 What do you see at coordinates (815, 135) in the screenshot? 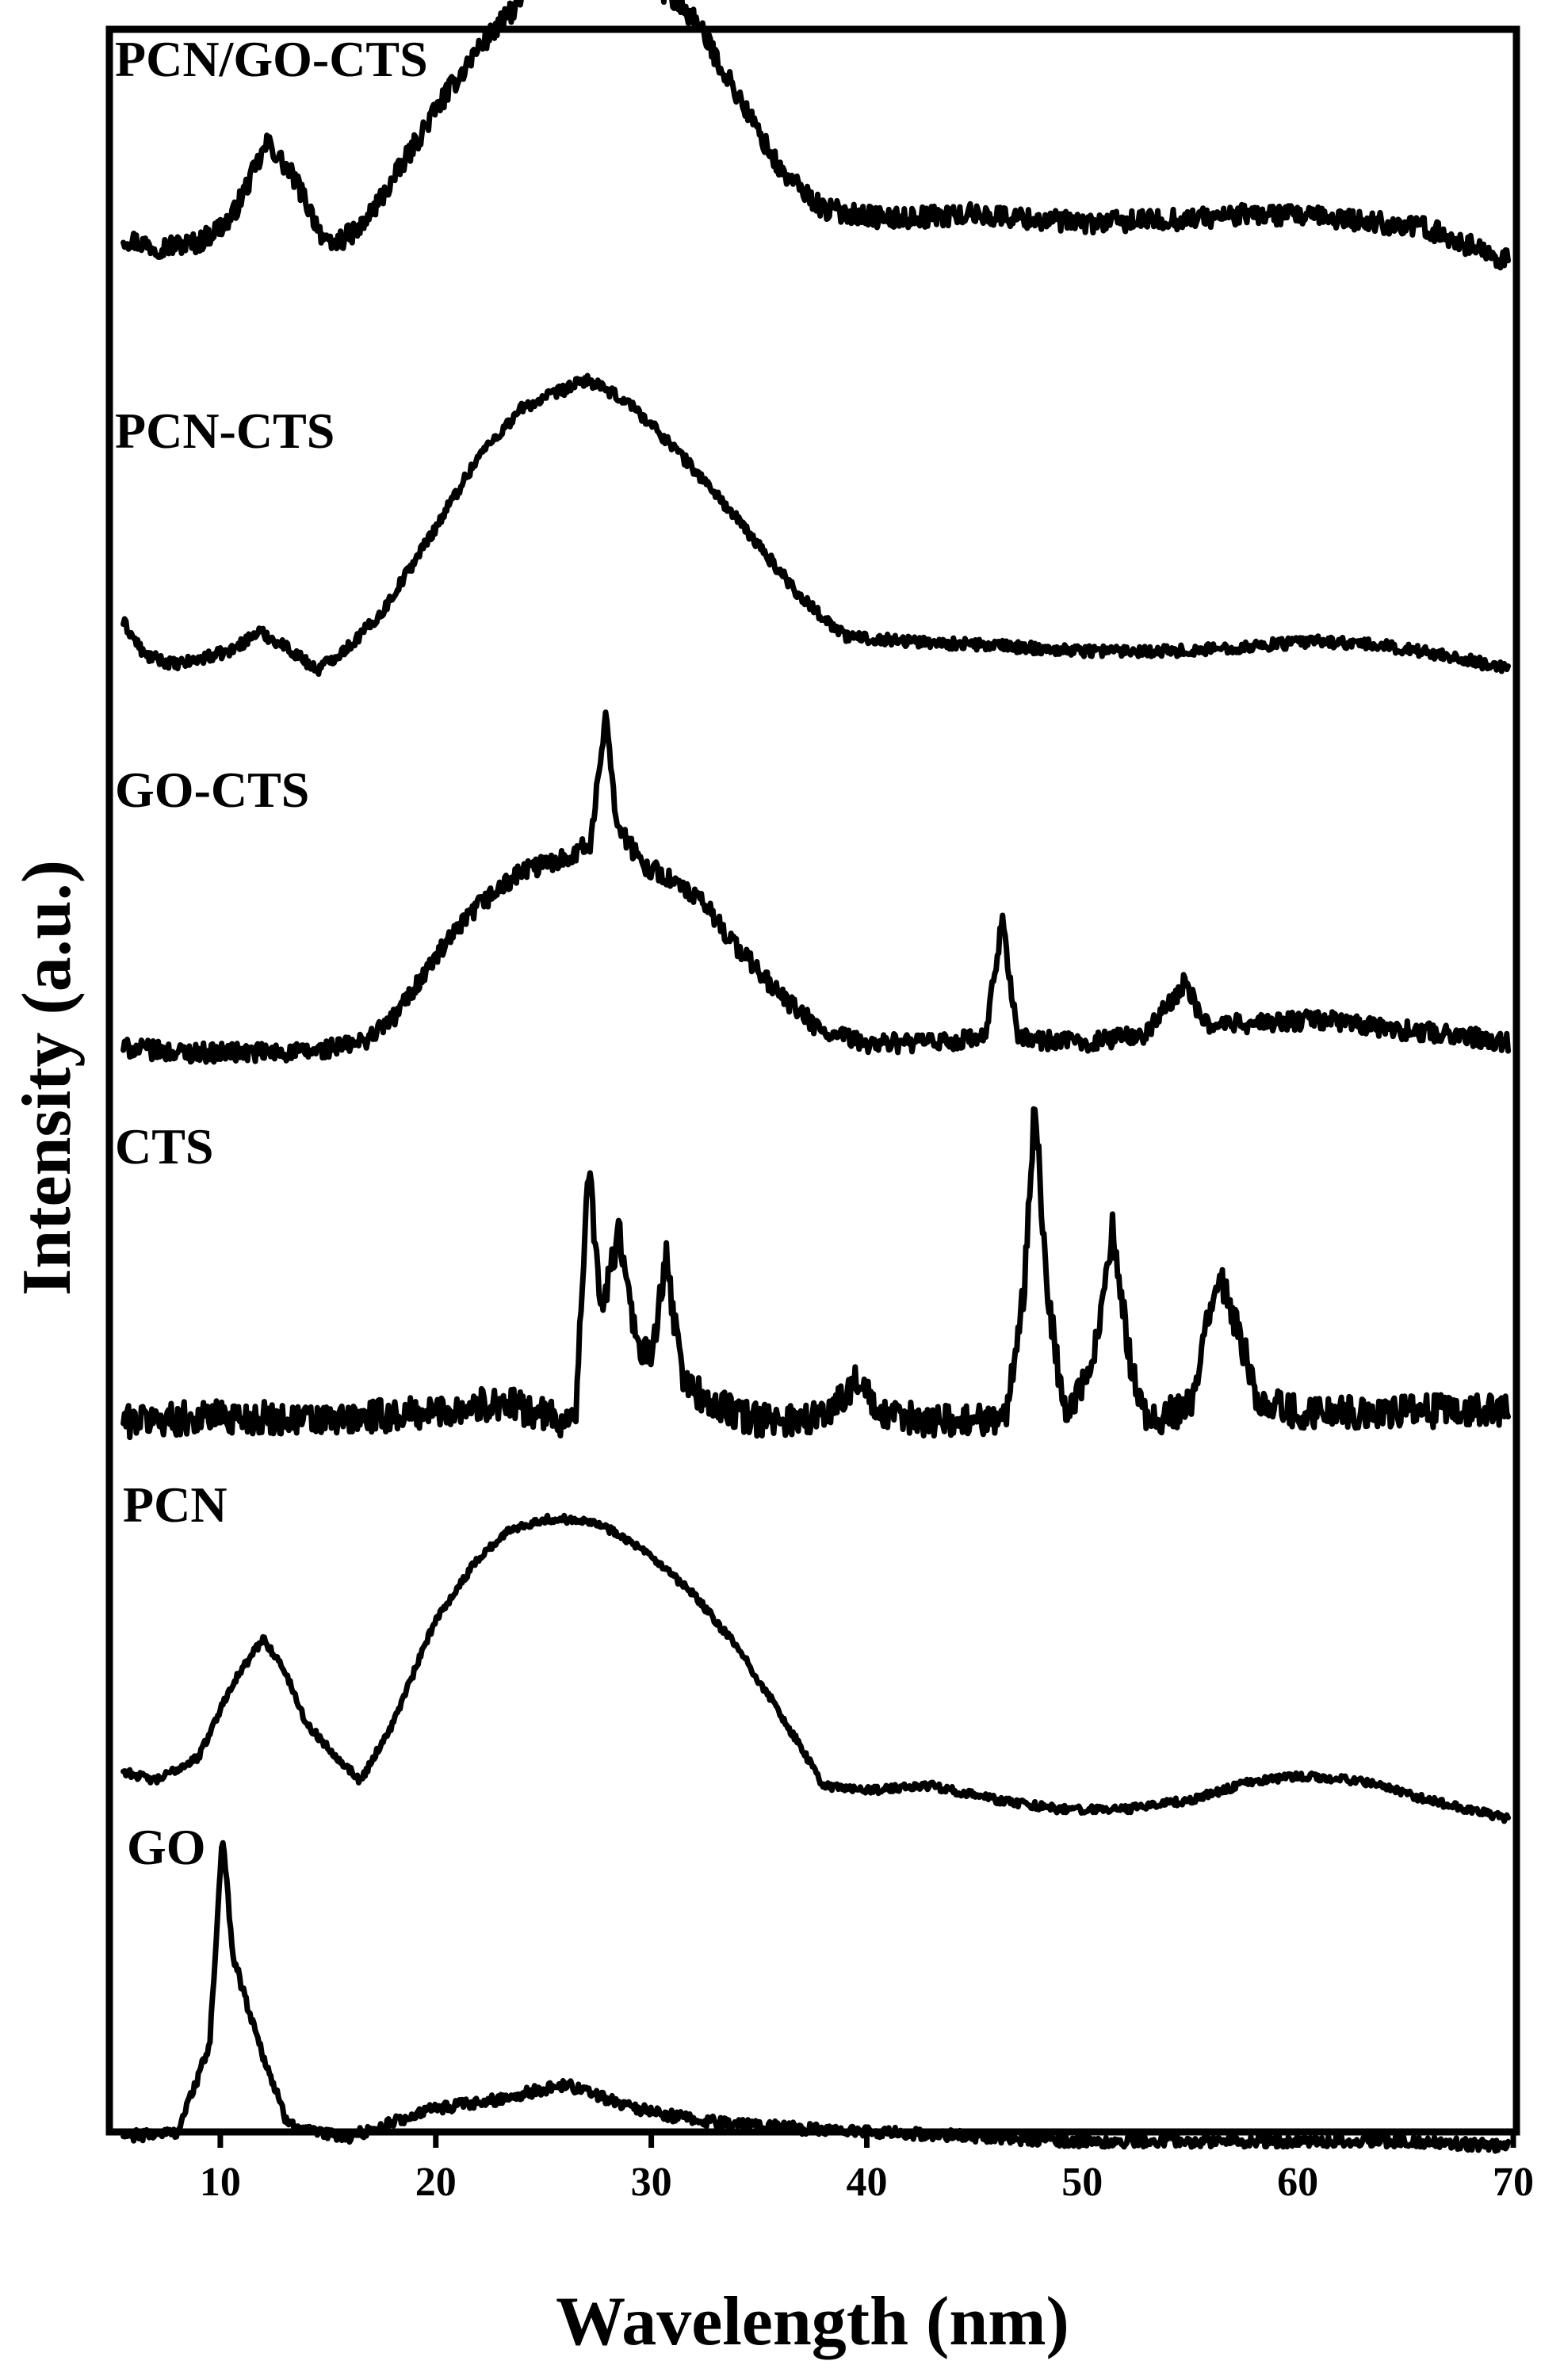
I see `trace-pcn-go-cts` at bounding box center [815, 135].